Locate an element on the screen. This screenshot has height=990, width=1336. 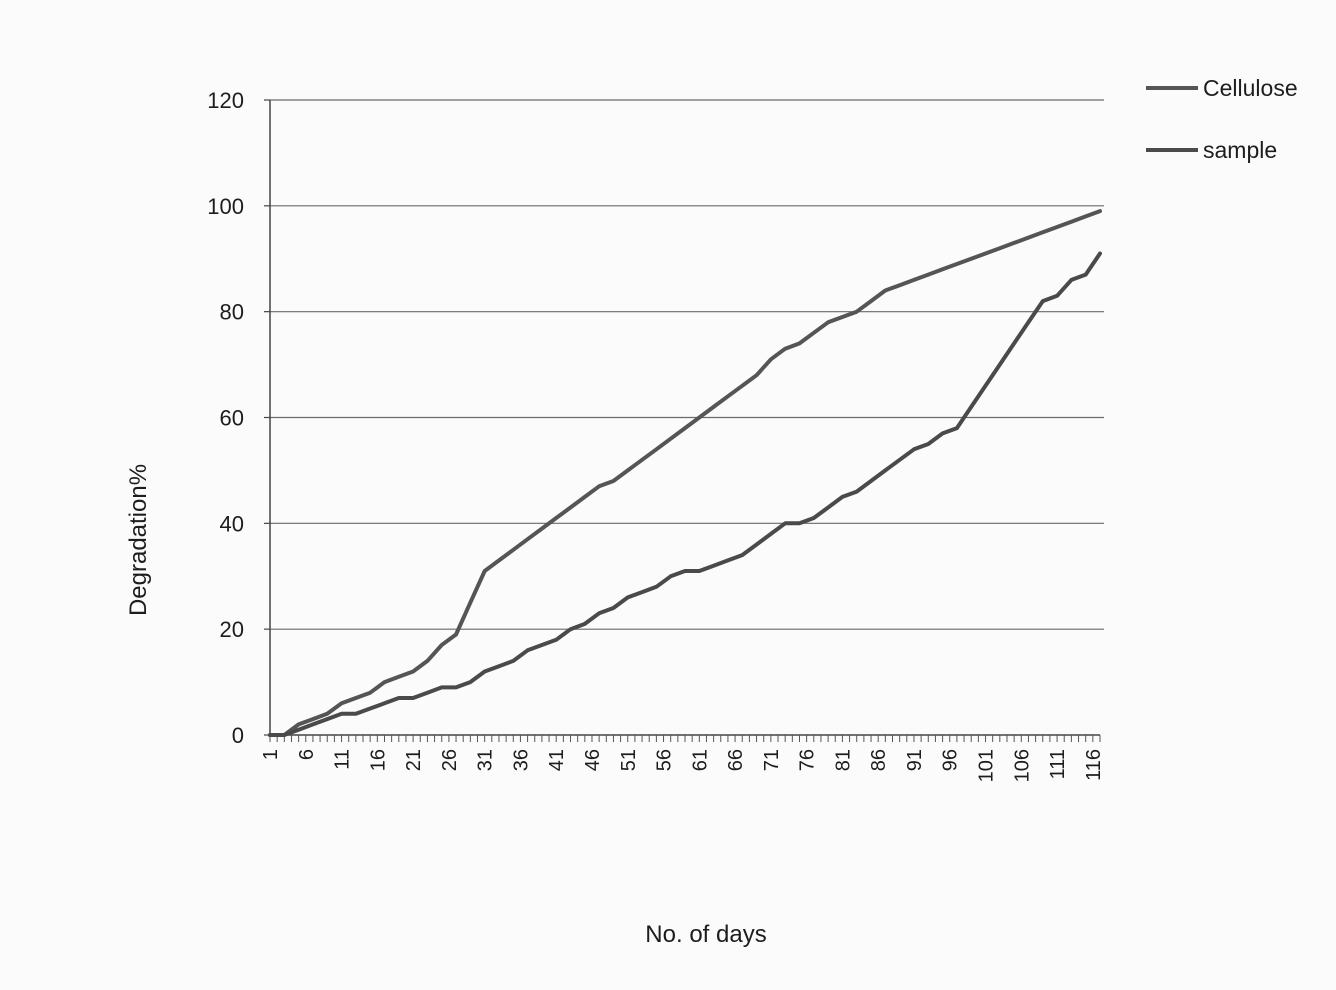
x-tick-label: 1 is located at coordinates (271, 754).